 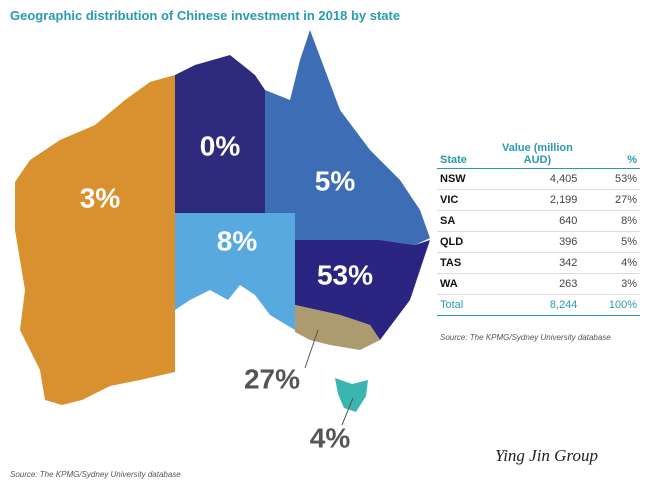 I want to click on table-row: WA 263 3%, so click(x=538, y=284).